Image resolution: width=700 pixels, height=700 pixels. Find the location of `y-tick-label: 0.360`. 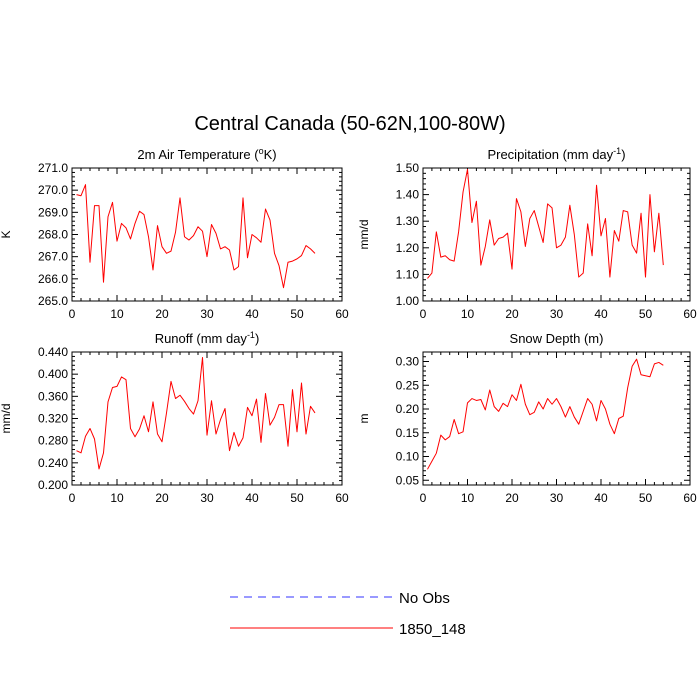

y-tick-label: 0.360 is located at coordinates (53, 396).